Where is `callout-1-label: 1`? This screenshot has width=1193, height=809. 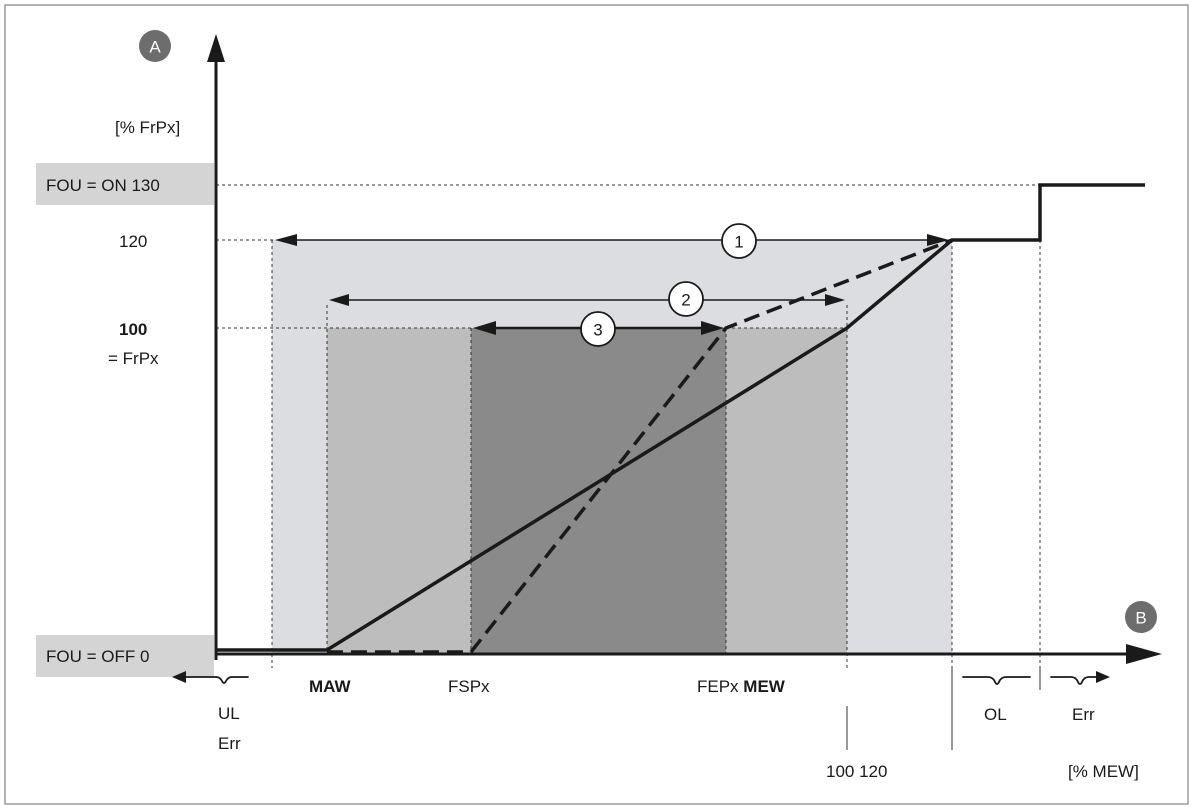
callout-1-label: 1 is located at coordinates (738, 242).